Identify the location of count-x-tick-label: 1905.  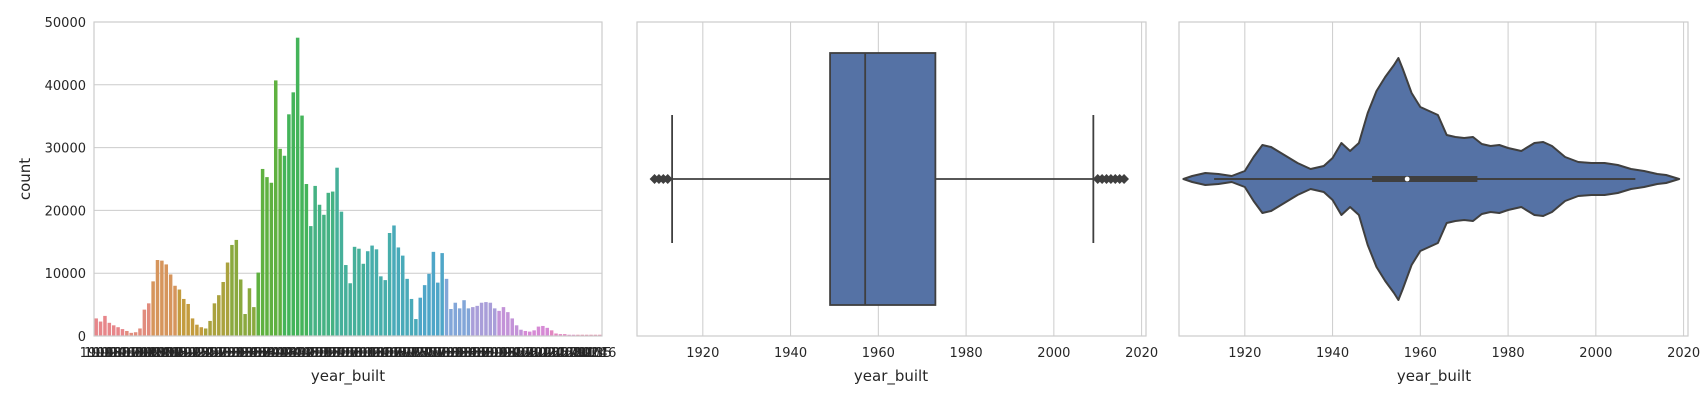
(113, 353).